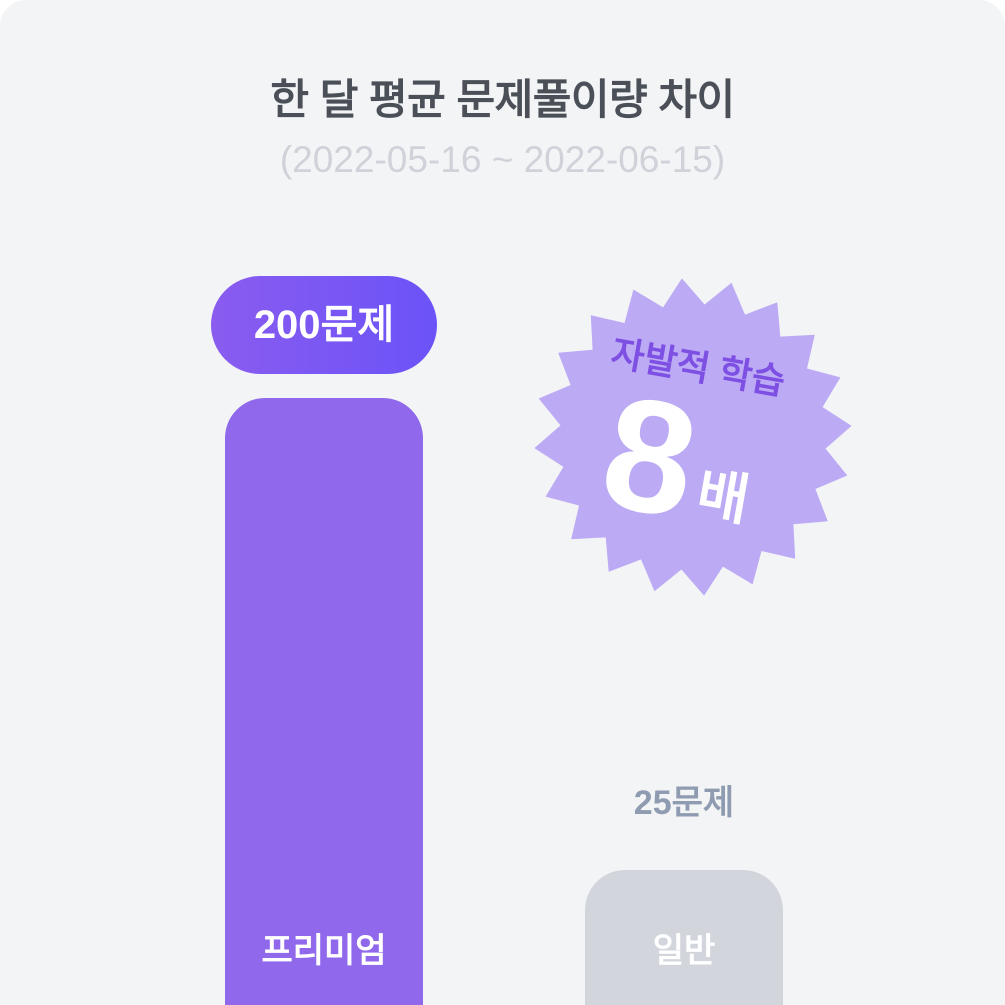 This screenshot has width=1005, height=1005. Describe the element at coordinates (652, 802) in the screenshot. I see `value-number: 25` at that location.